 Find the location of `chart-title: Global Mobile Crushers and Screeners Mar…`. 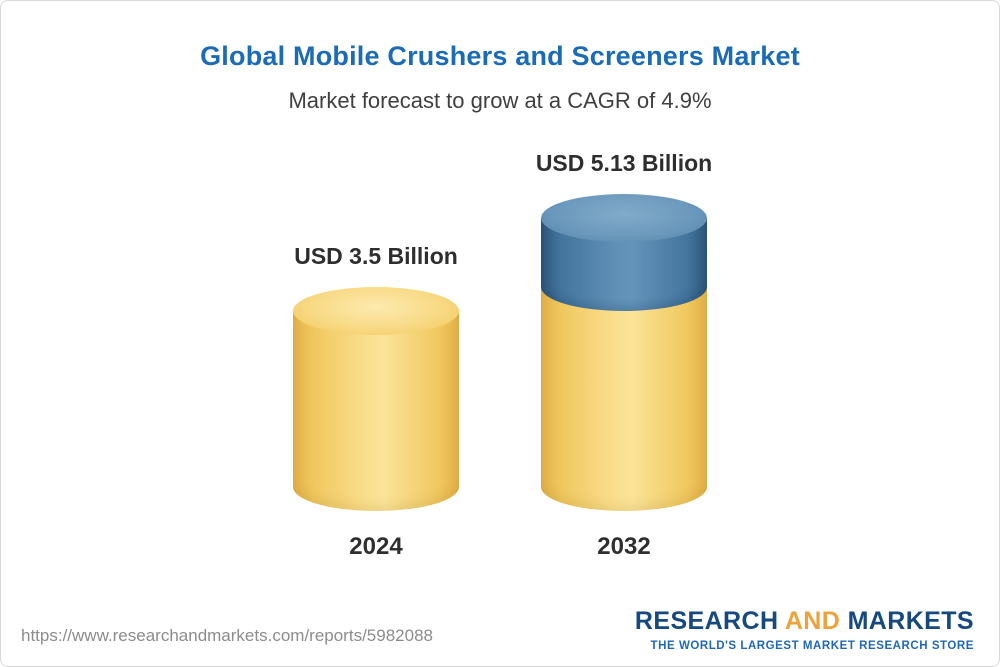

chart-title: Global Mobile Crushers and Screeners Mar… is located at coordinates (500, 56).